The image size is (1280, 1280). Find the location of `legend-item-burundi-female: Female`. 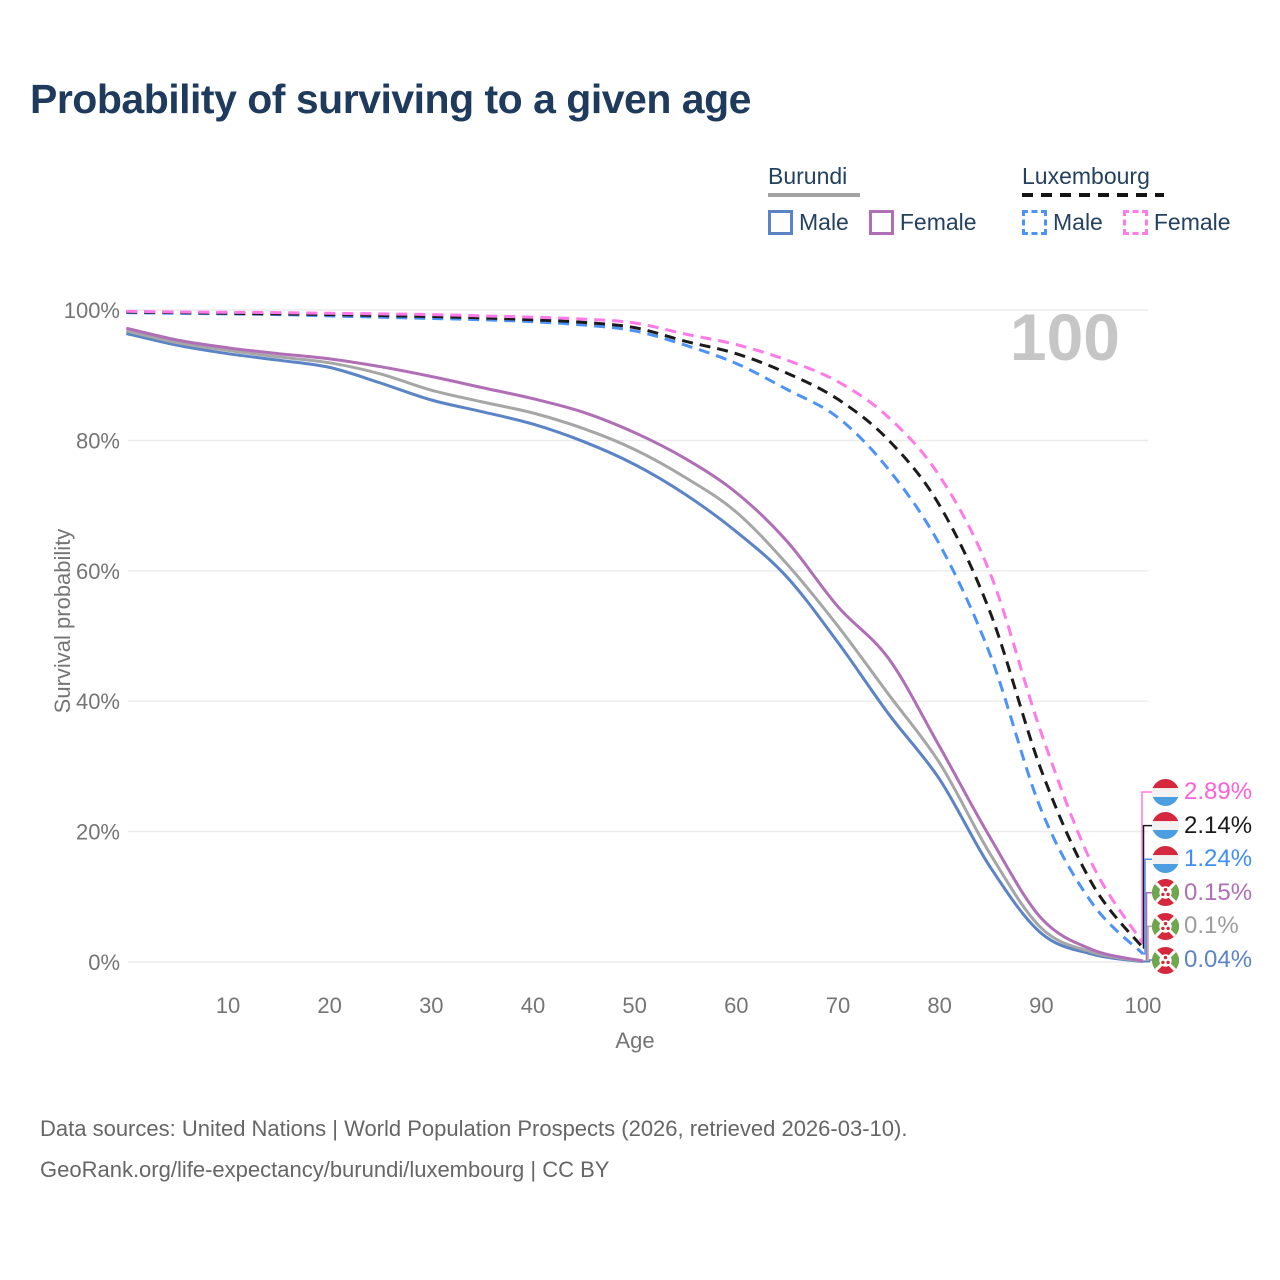

legend-item-burundi-female: Female is located at coordinates (922, 222).